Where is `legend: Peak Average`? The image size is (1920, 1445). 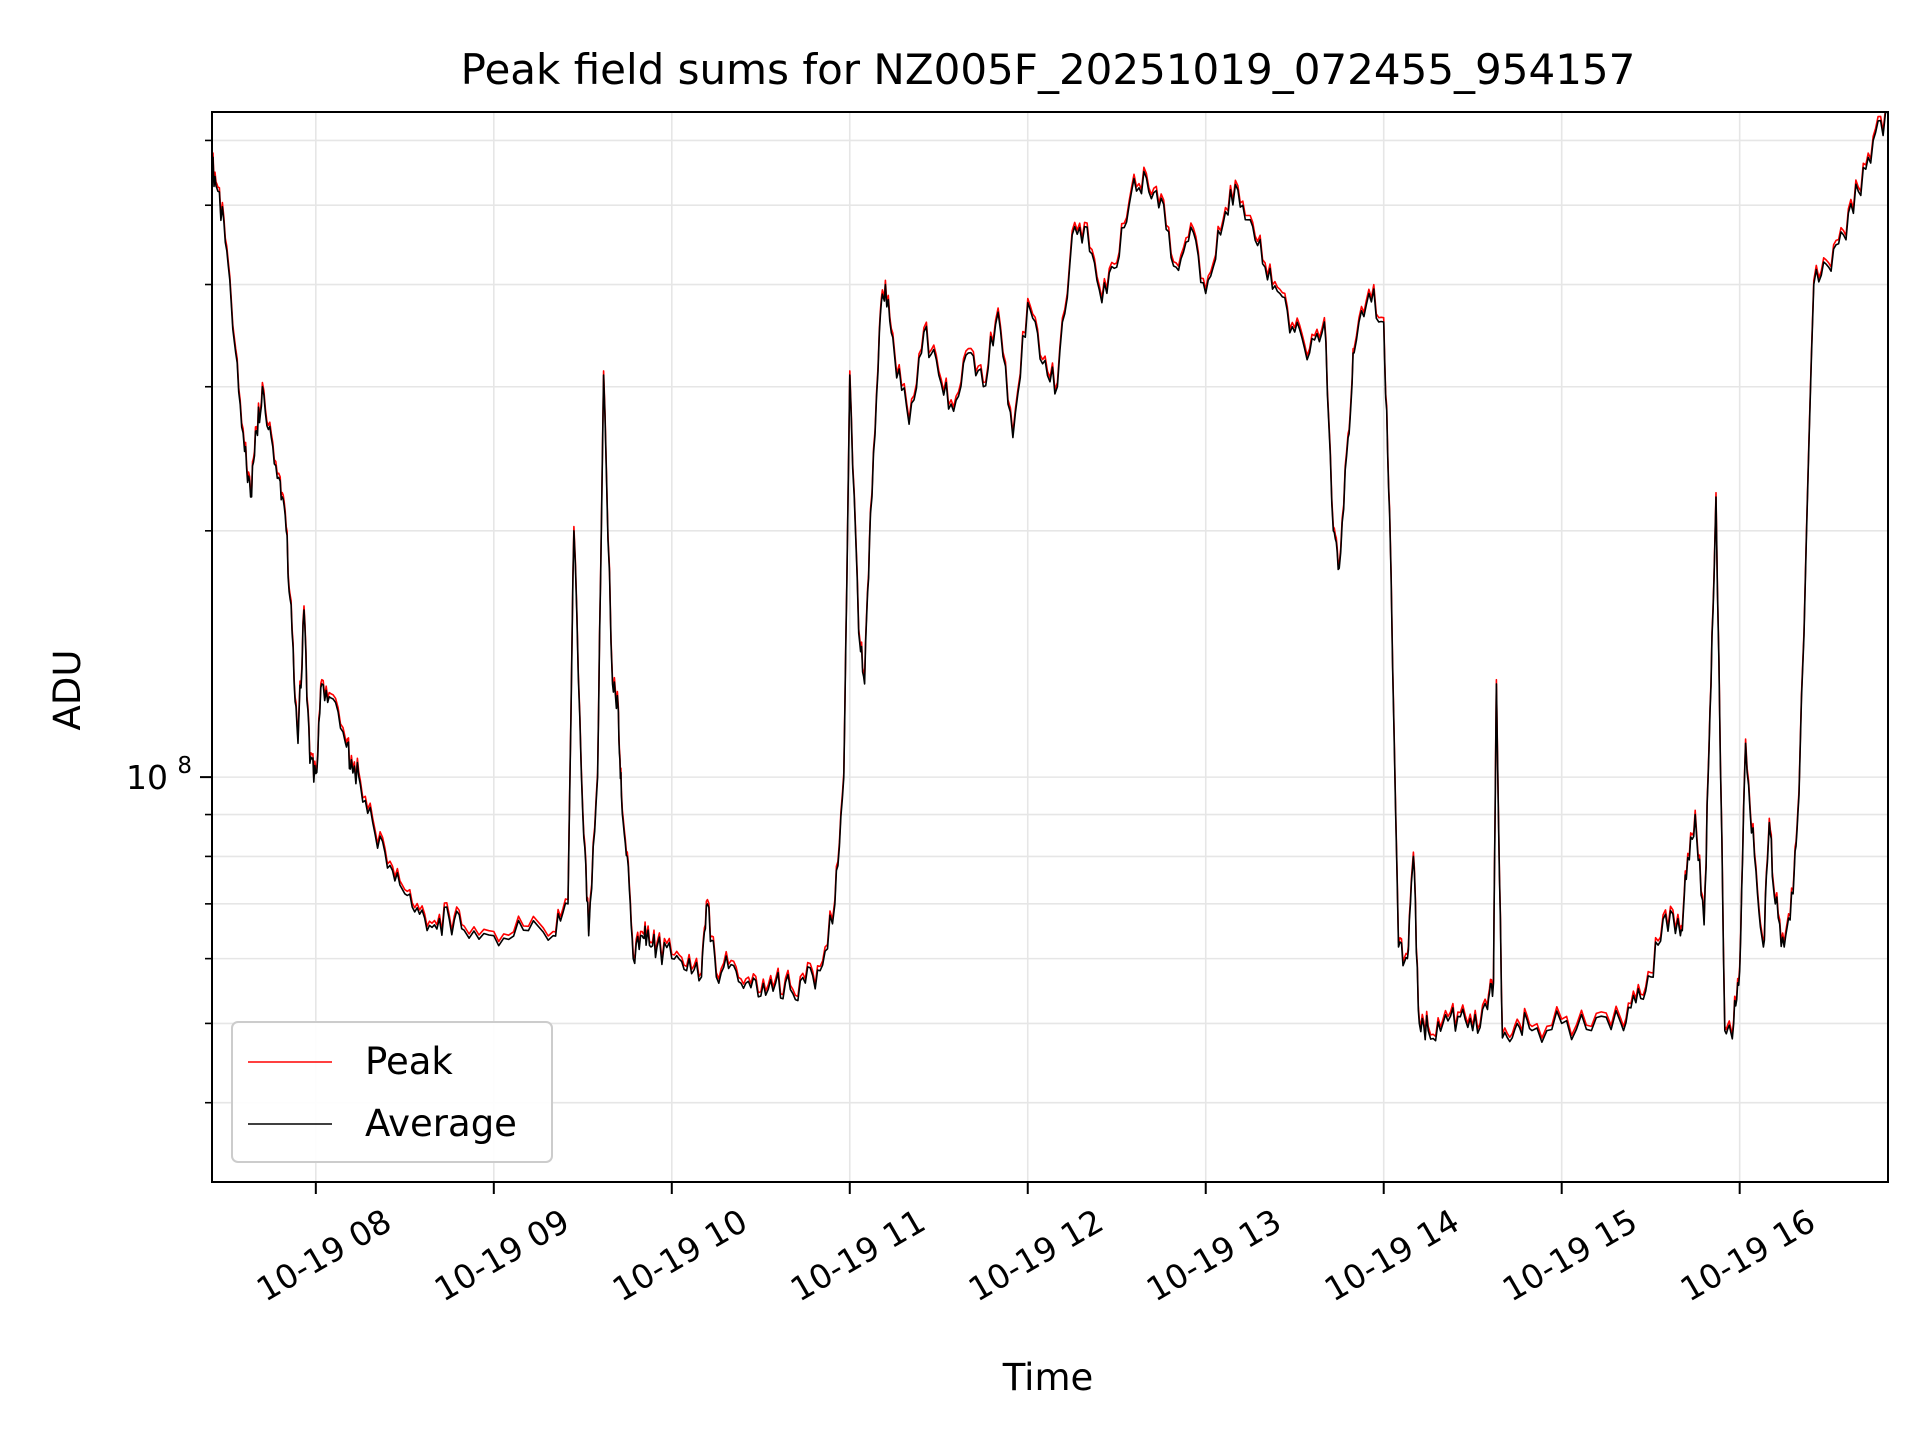
legend: Peak Average is located at coordinates (392, 1092).